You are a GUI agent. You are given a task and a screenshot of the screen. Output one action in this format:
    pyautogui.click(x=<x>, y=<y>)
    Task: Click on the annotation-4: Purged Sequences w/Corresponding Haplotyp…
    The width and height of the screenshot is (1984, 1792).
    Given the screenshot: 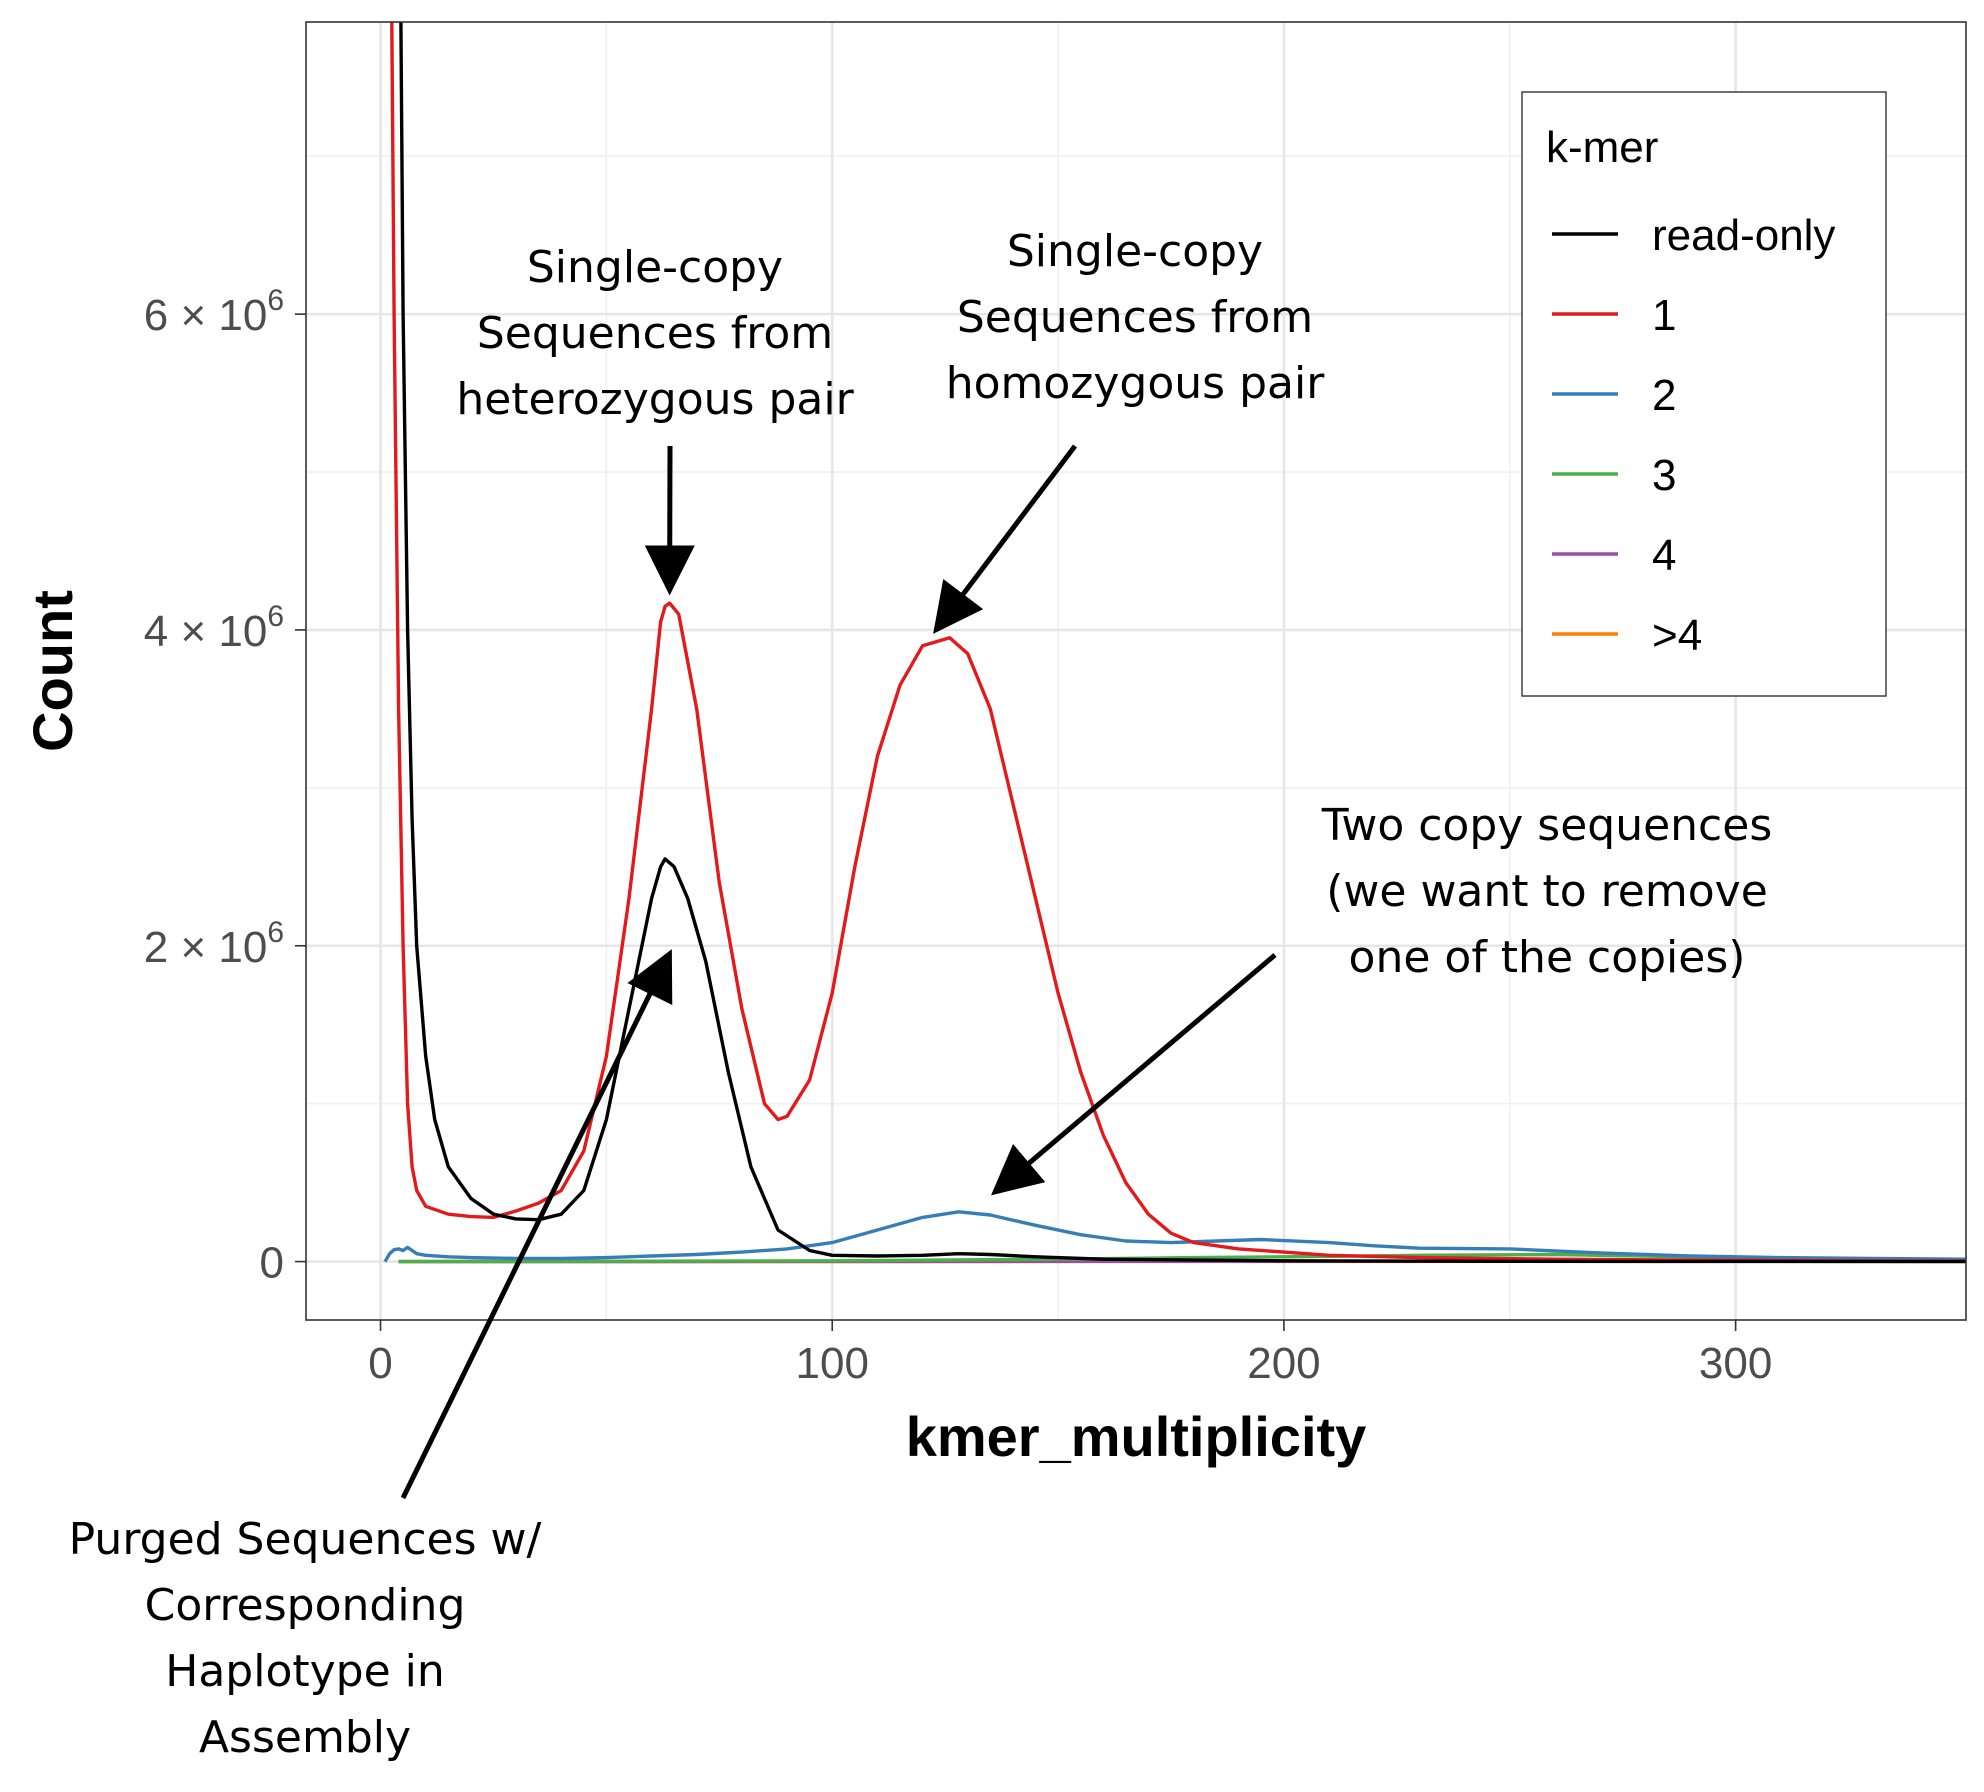 What is the action you would take?
    pyautogui.click(x=371, y=1356)
    